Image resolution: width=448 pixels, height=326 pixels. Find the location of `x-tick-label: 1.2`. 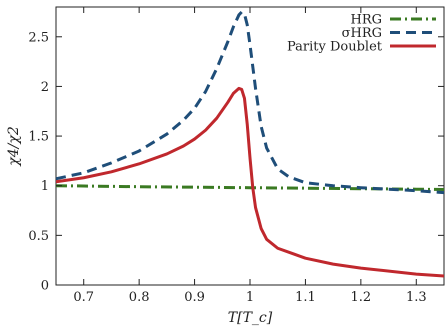

x-tick-label: 1.2 is located at coordinates (361, 297).